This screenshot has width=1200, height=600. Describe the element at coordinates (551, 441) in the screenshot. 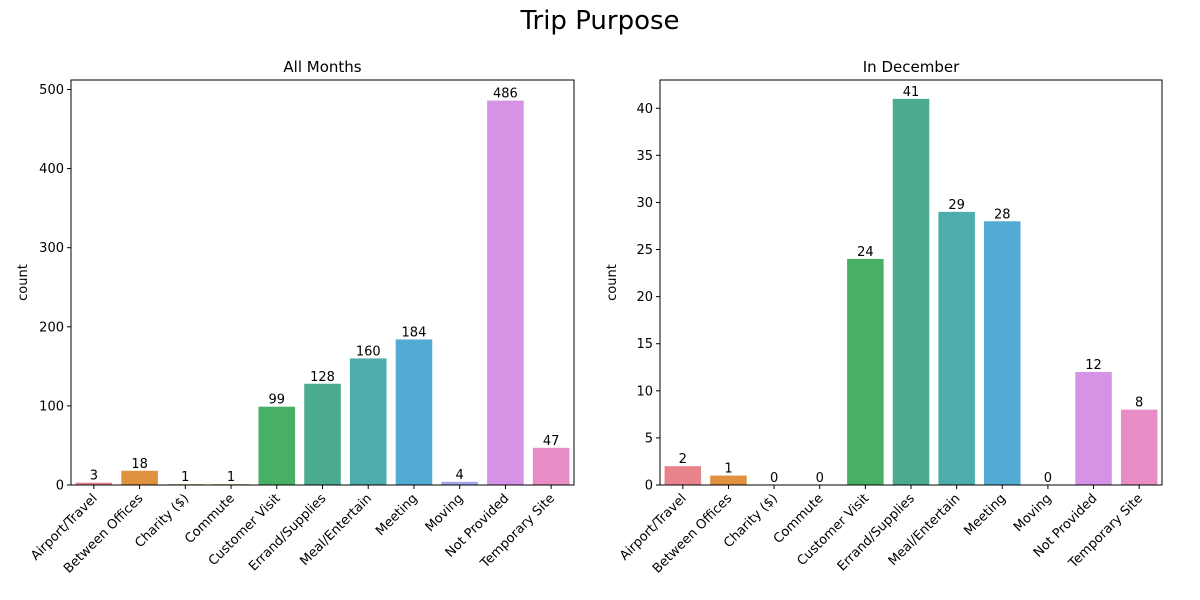

I see `data-label: 47` at that location.